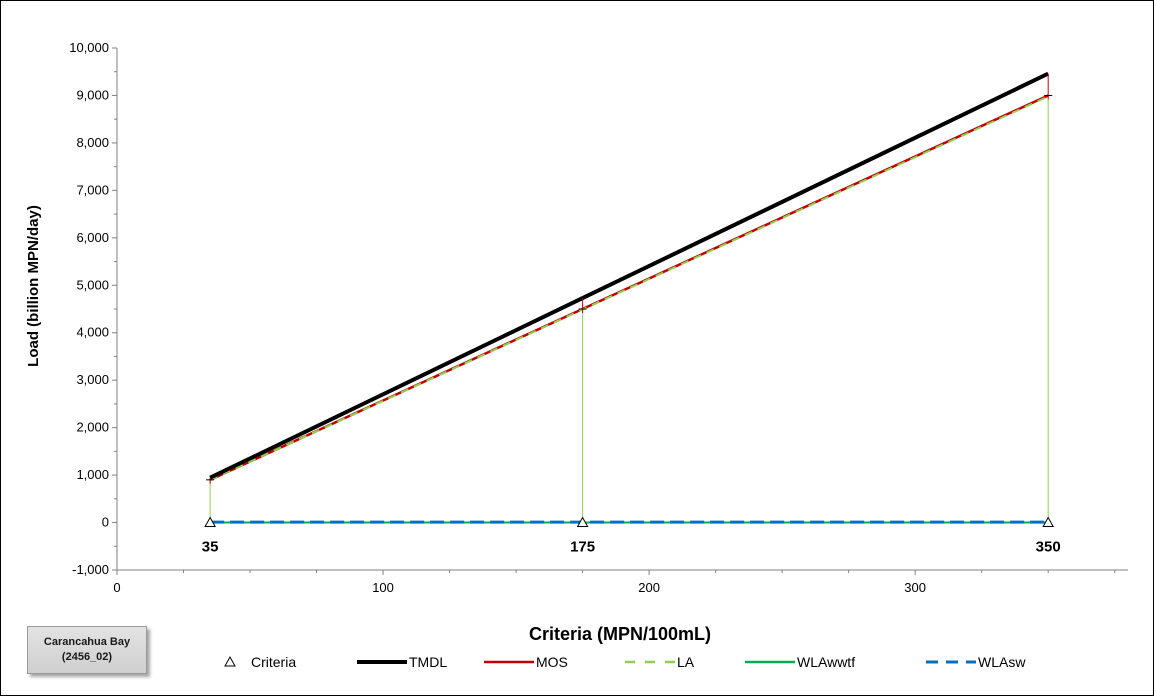  What do you see at coordinates (89, 47) in the screenshot?
I see `y-tick-label: 10,000` at bounding box center [89, 47].